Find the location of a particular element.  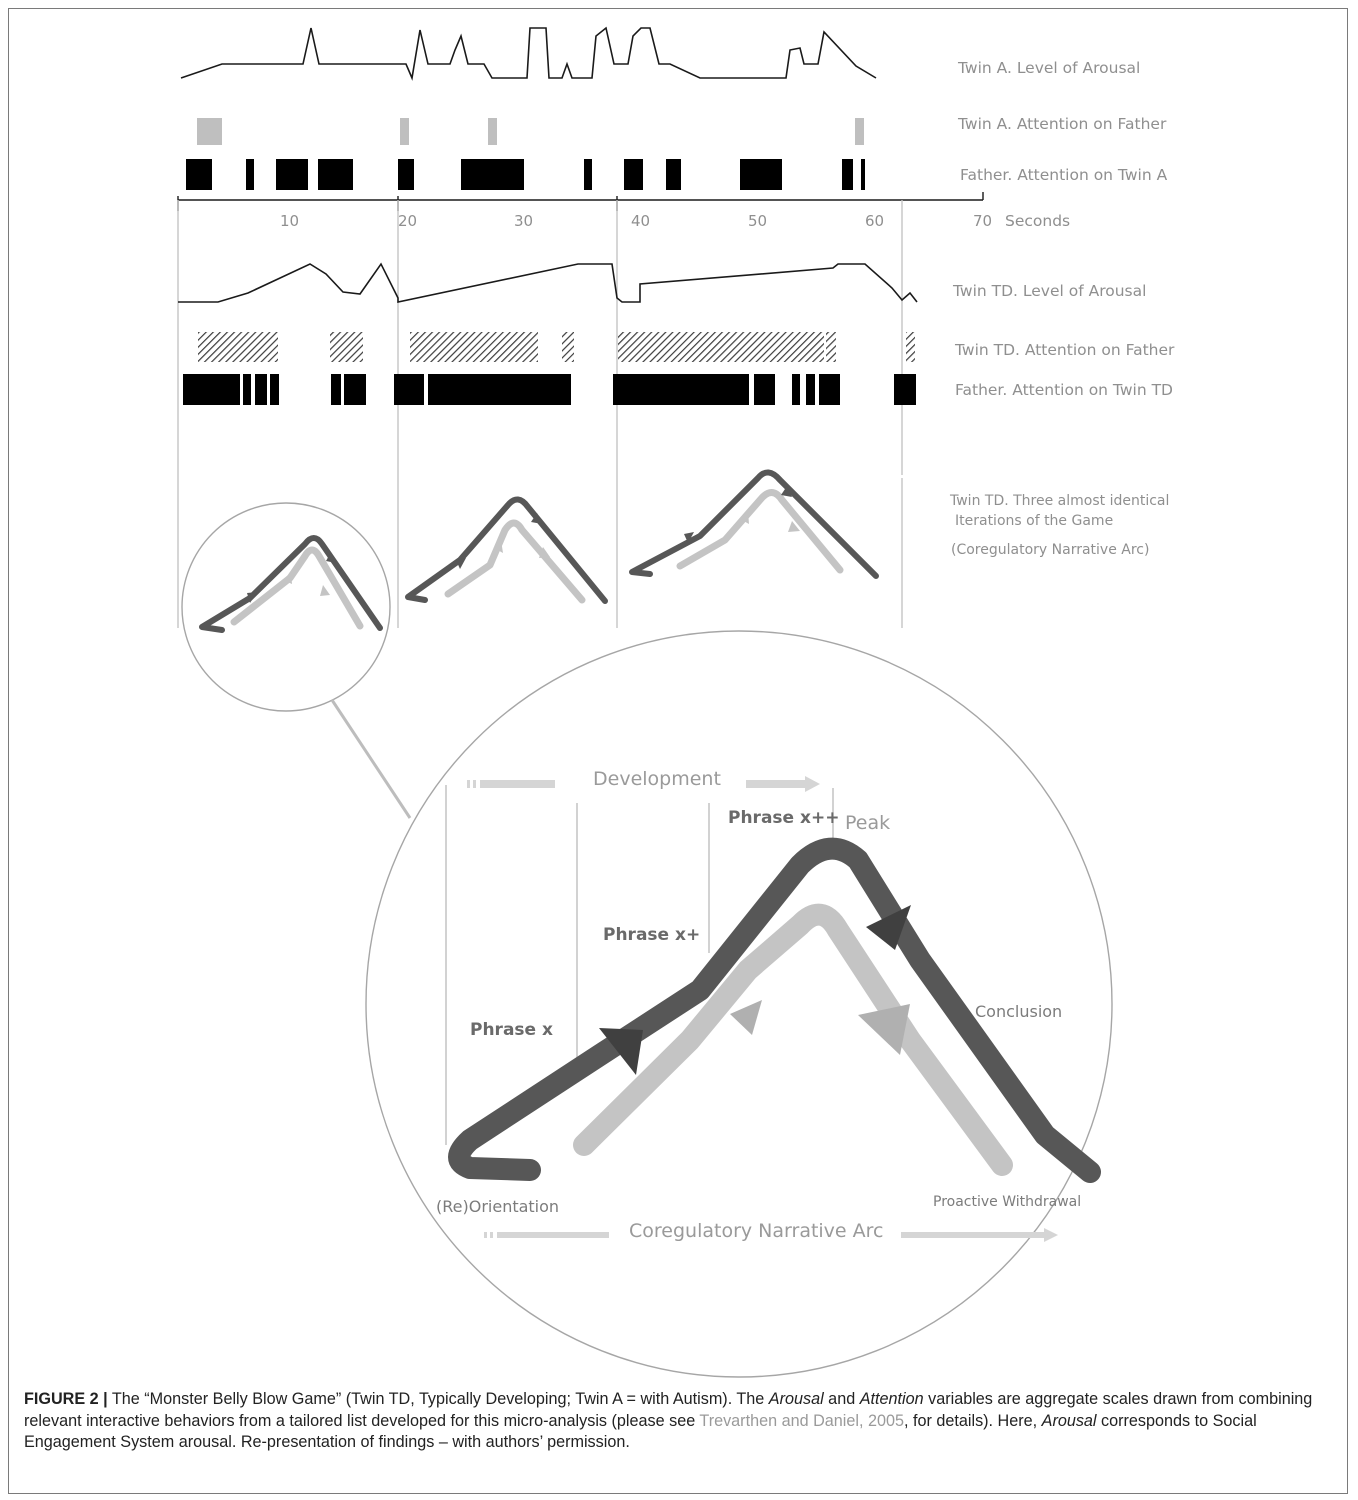

magnifier-connector is located at coordinates (371, 759).